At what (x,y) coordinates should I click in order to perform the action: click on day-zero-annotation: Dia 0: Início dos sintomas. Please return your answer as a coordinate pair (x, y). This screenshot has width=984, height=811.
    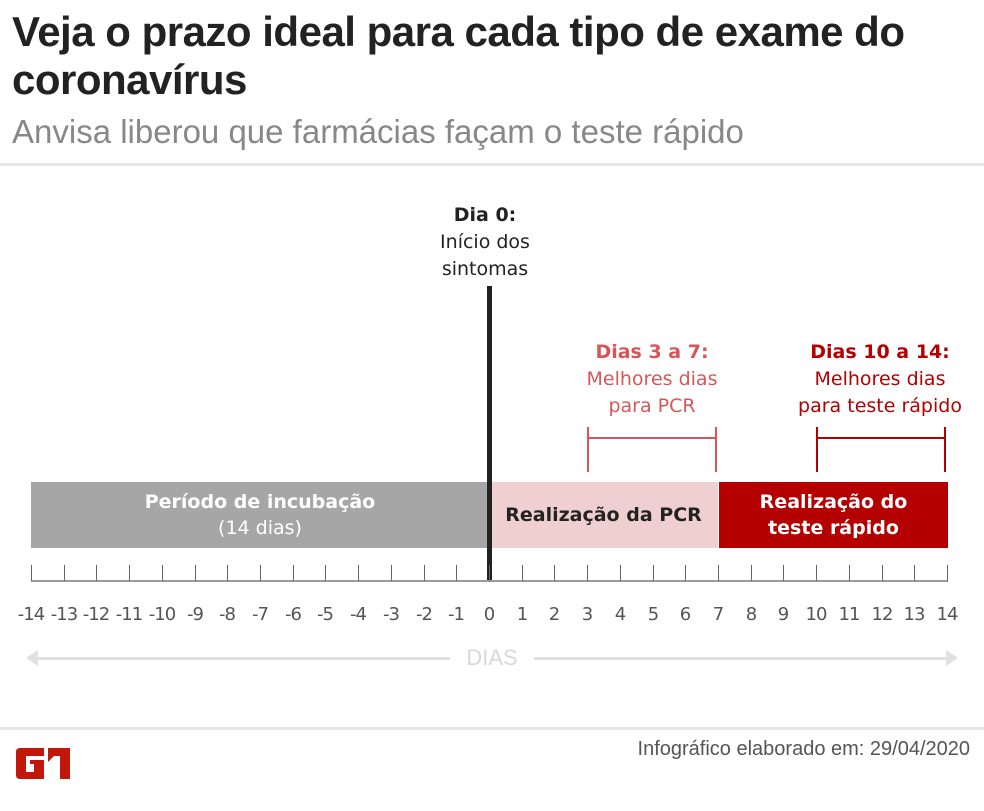
    Looking at the image, I should click on (485, 242).